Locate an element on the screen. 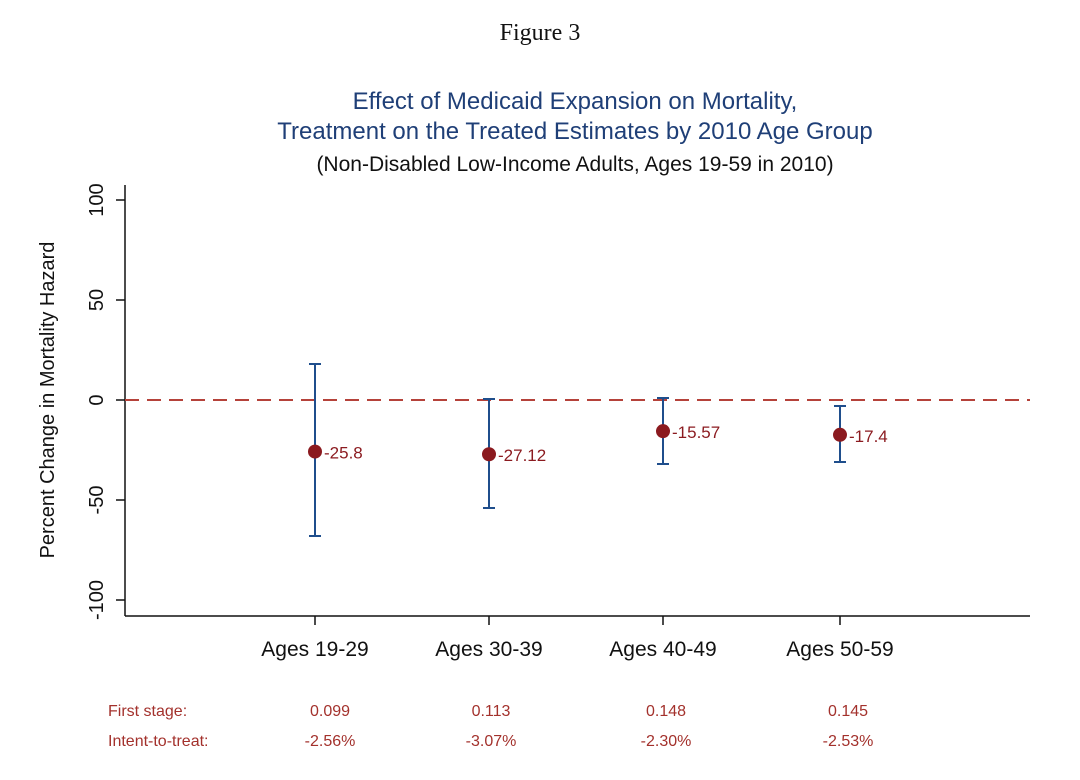 The width and height of the screenshot is (1080, 780). point-label: -17.4 is located at coordinates (868, 436).